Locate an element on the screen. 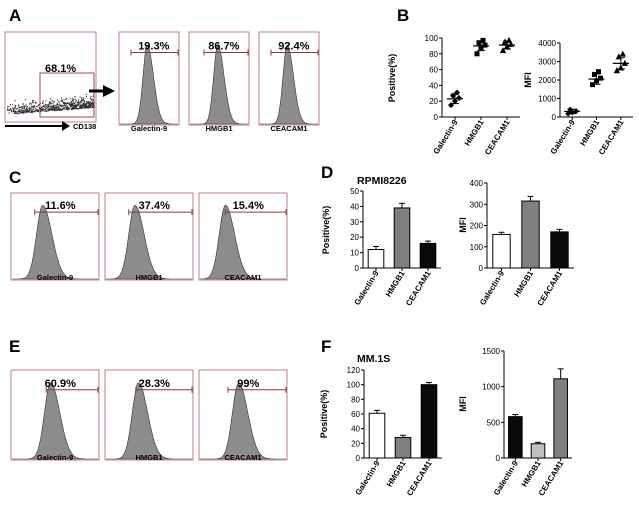  y-axis-label: MFI is located at coordinates (528, 80).